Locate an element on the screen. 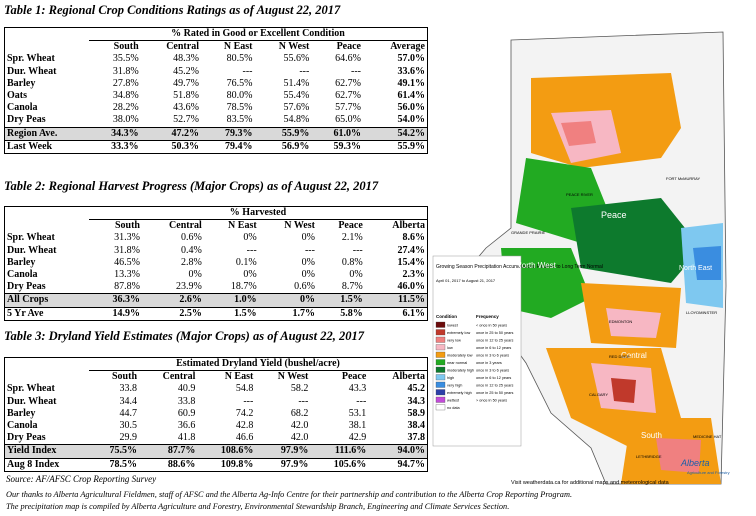  table-cell: 40.9 is located at coordinates (186, 389).